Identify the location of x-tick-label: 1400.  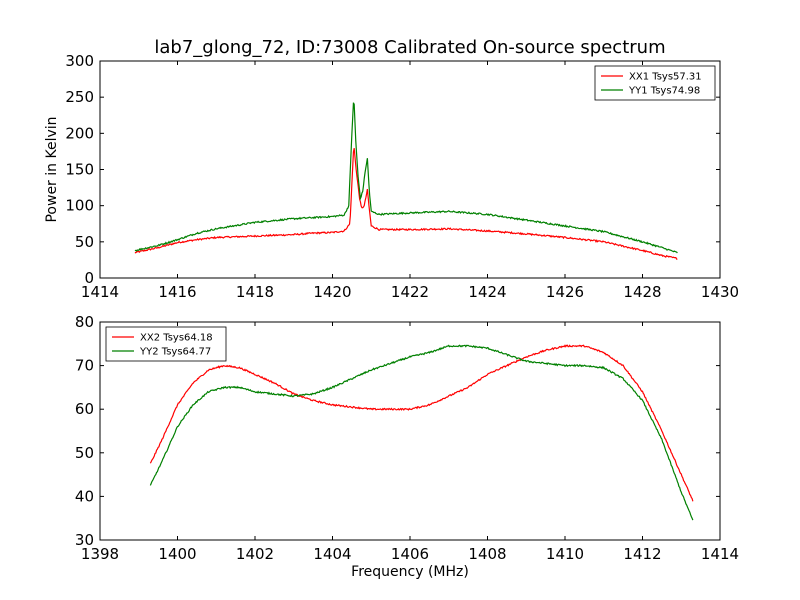
(177, 554).